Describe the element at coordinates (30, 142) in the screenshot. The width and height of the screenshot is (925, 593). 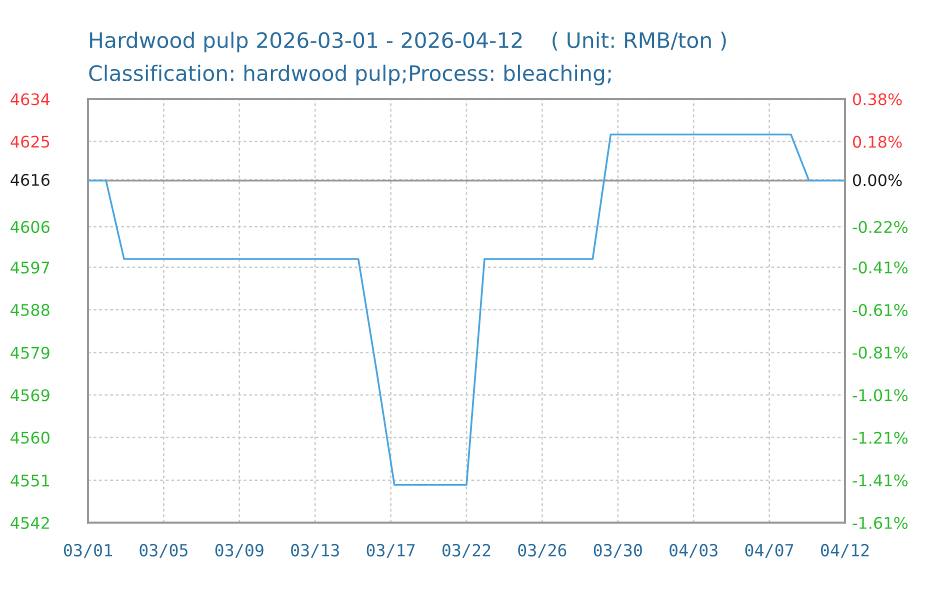
I see `y-tick-label: 4625` at that location.